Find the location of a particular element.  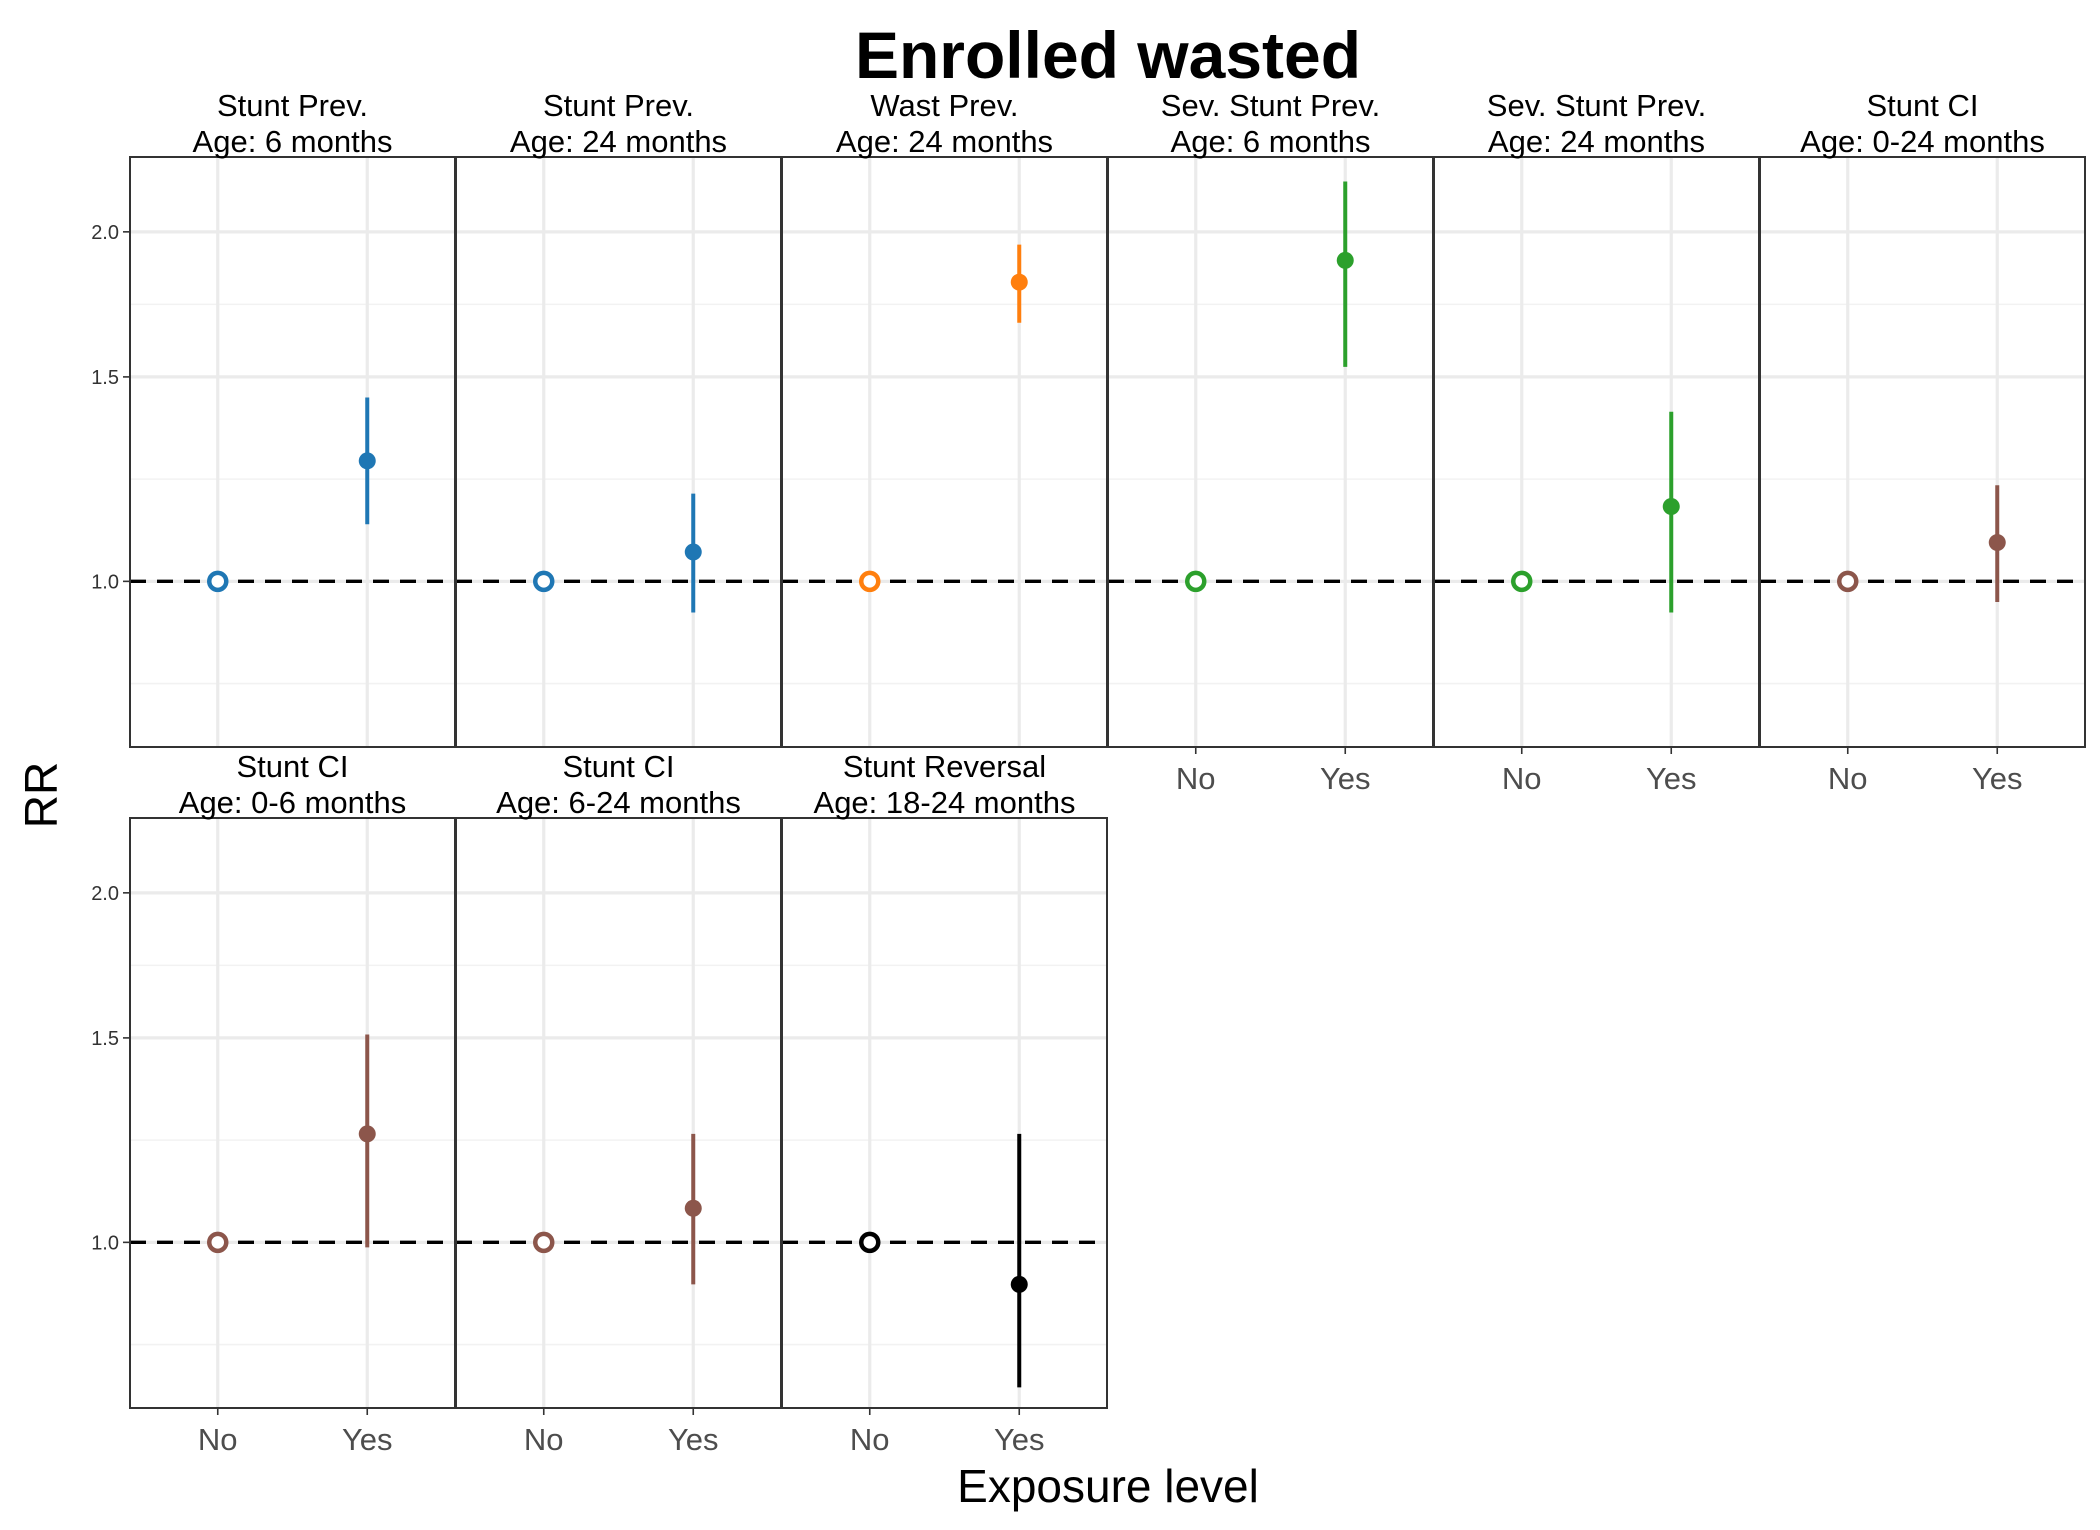

y-axis-title: RR is located at coordinates (41, 795).